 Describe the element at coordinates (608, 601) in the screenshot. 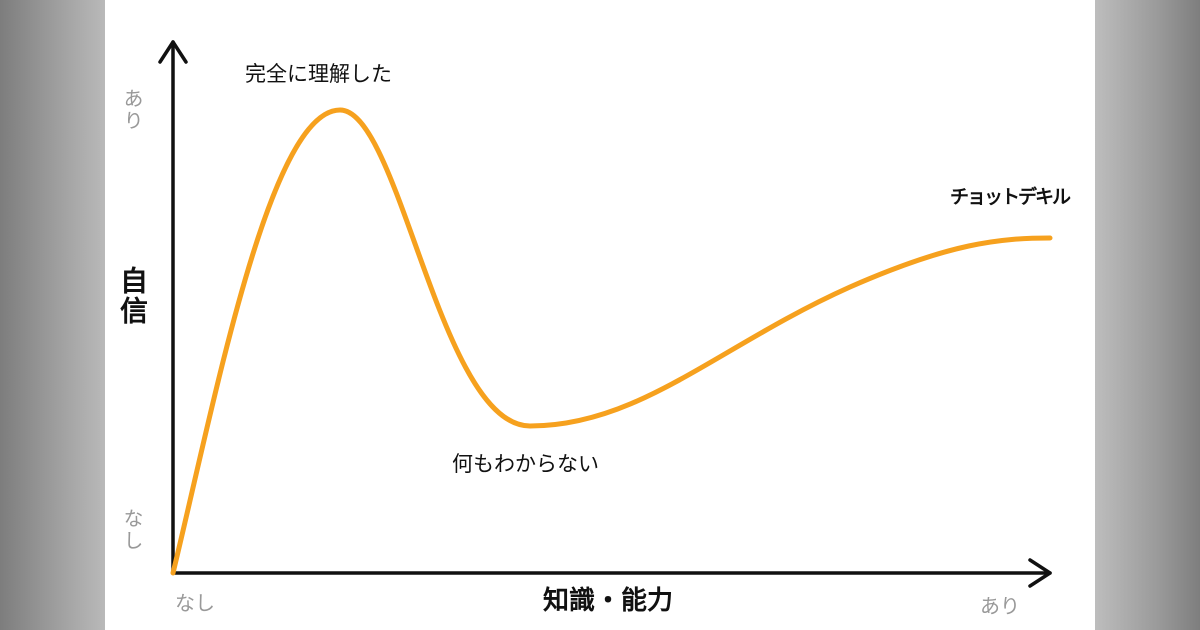

I see `x-axis-title: 知識・能力` at that location.